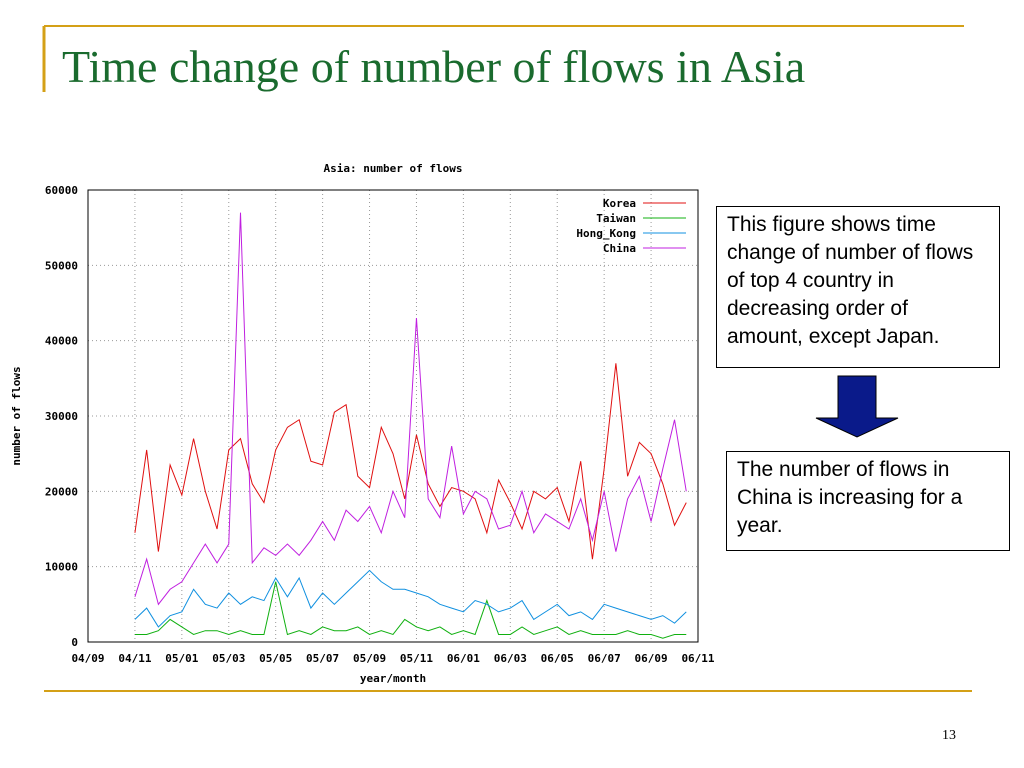 Image resolution: width=1024 pixels, height=768 pixels. What do you see at coordinates (74, 642) in the screenshot?
I see `y-tick-label: 0` at bounding box center [74, 642].